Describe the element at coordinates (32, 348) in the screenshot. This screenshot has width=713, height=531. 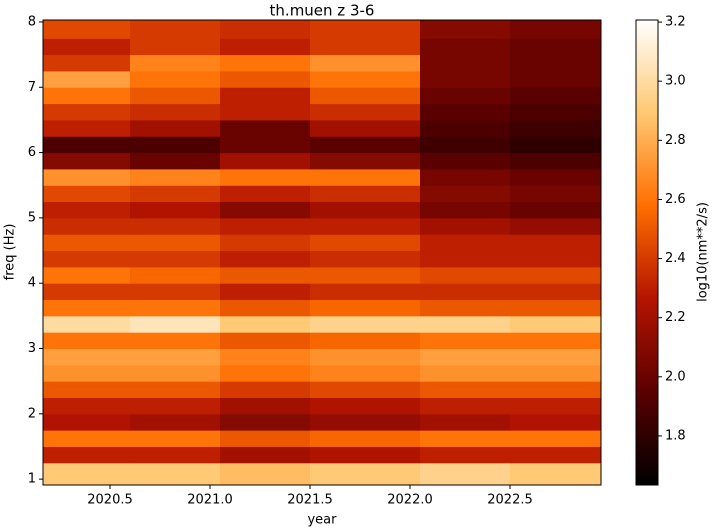
I see `y-tick-label: 3` at that location.